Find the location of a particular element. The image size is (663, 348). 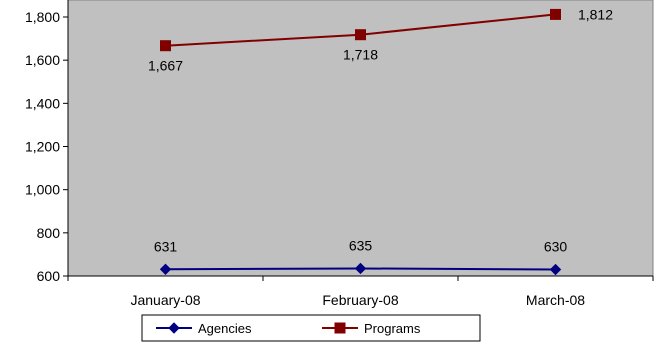

legend-entry-agencies: Agencies is located at coordinates (204, 328).